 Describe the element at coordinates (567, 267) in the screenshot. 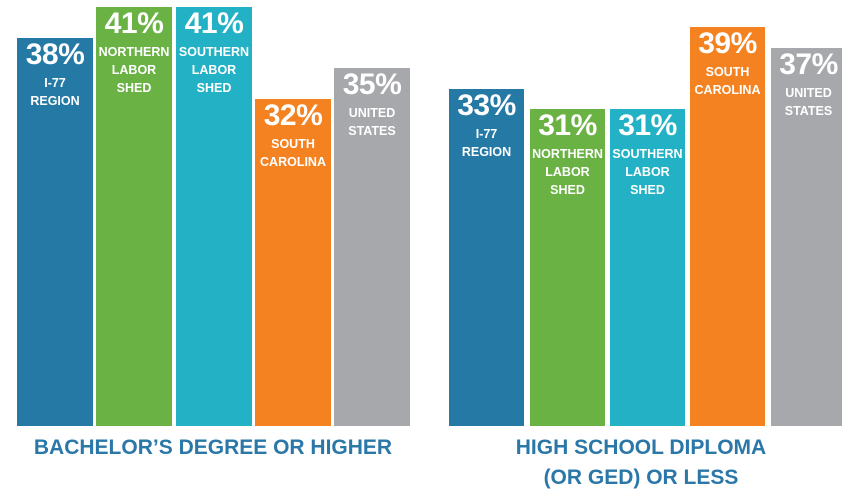

I see `high-school-bar-northern-labor-shed: 31% NORTHERN LABOR SHED` at that location.